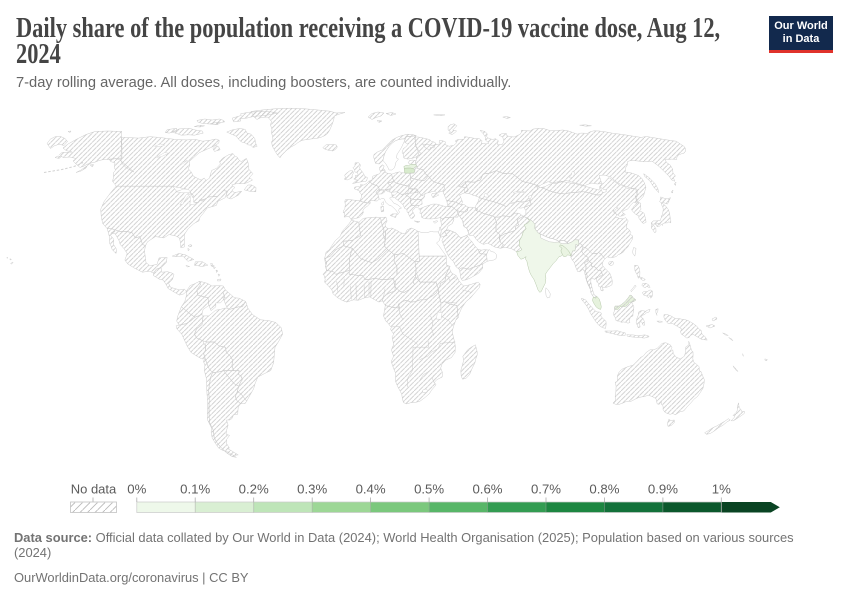 The width and height of the screenshot is (850, 600). Describe the element at coordinates (254, 488) in the screenshot. I see `svg-text: 0.2%` at that location.